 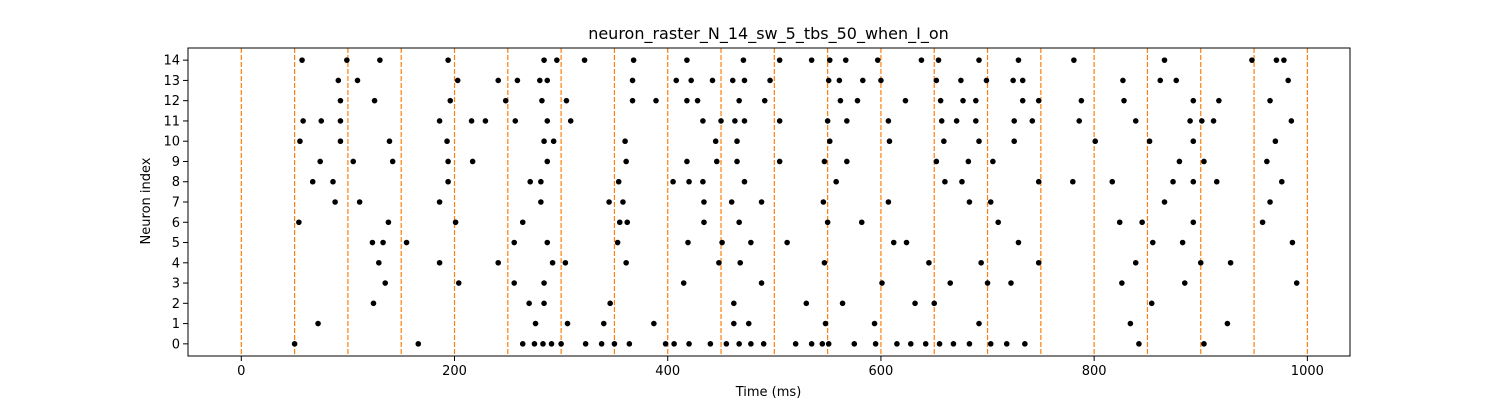 What do you see at coordinates (171, 101) in the screenshot?
I see `y-tick-label: 12` at bounding box center [171, 101].